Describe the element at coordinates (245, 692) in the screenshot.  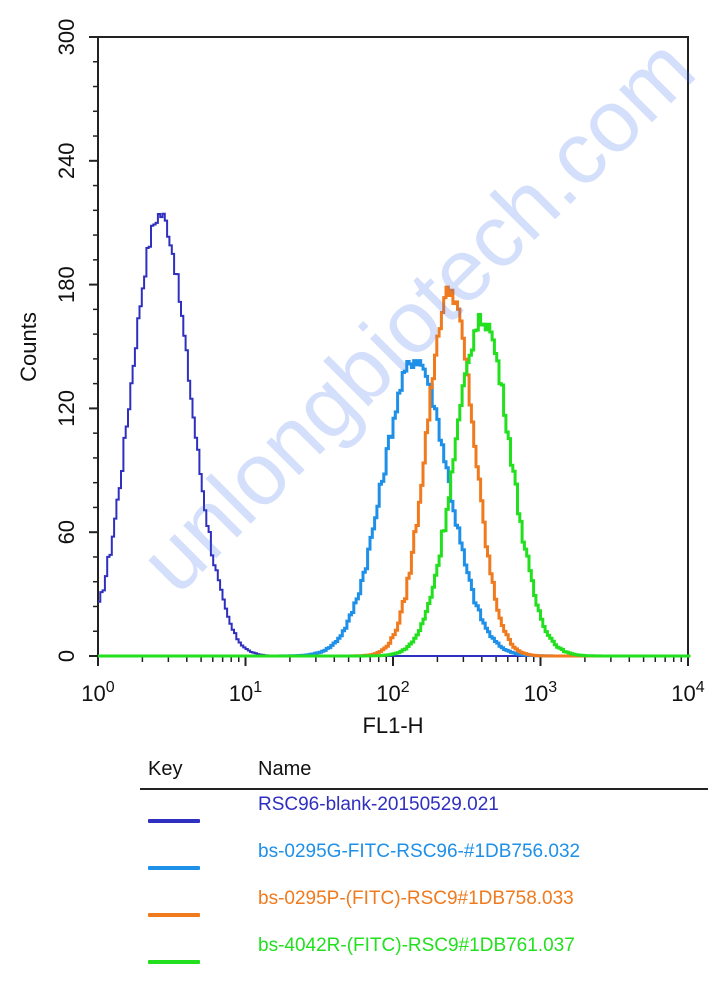
I see `x-tick-label: 10¹` at that location.